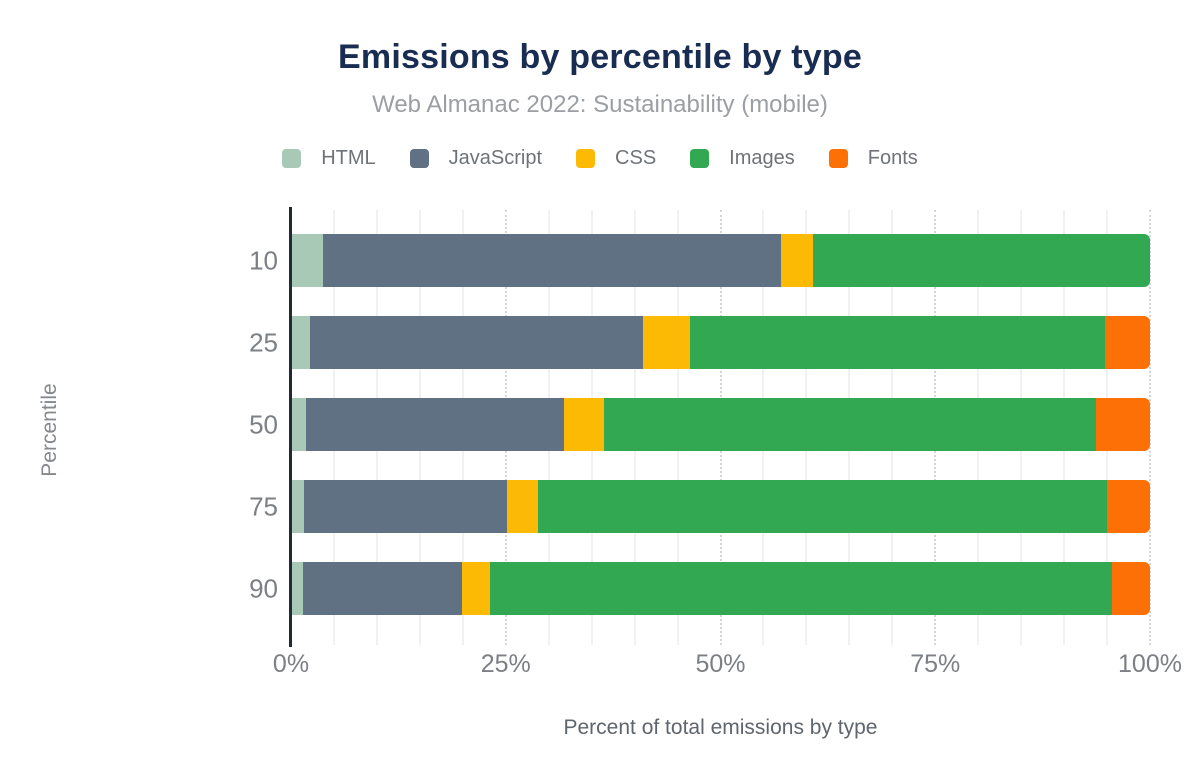 The height and width of the screenshot is (782, 1200). What do you see at coordinates (797, 260) in the screenshot?
I see `bar-segment-css-p10` at bounding box center [797, 260].